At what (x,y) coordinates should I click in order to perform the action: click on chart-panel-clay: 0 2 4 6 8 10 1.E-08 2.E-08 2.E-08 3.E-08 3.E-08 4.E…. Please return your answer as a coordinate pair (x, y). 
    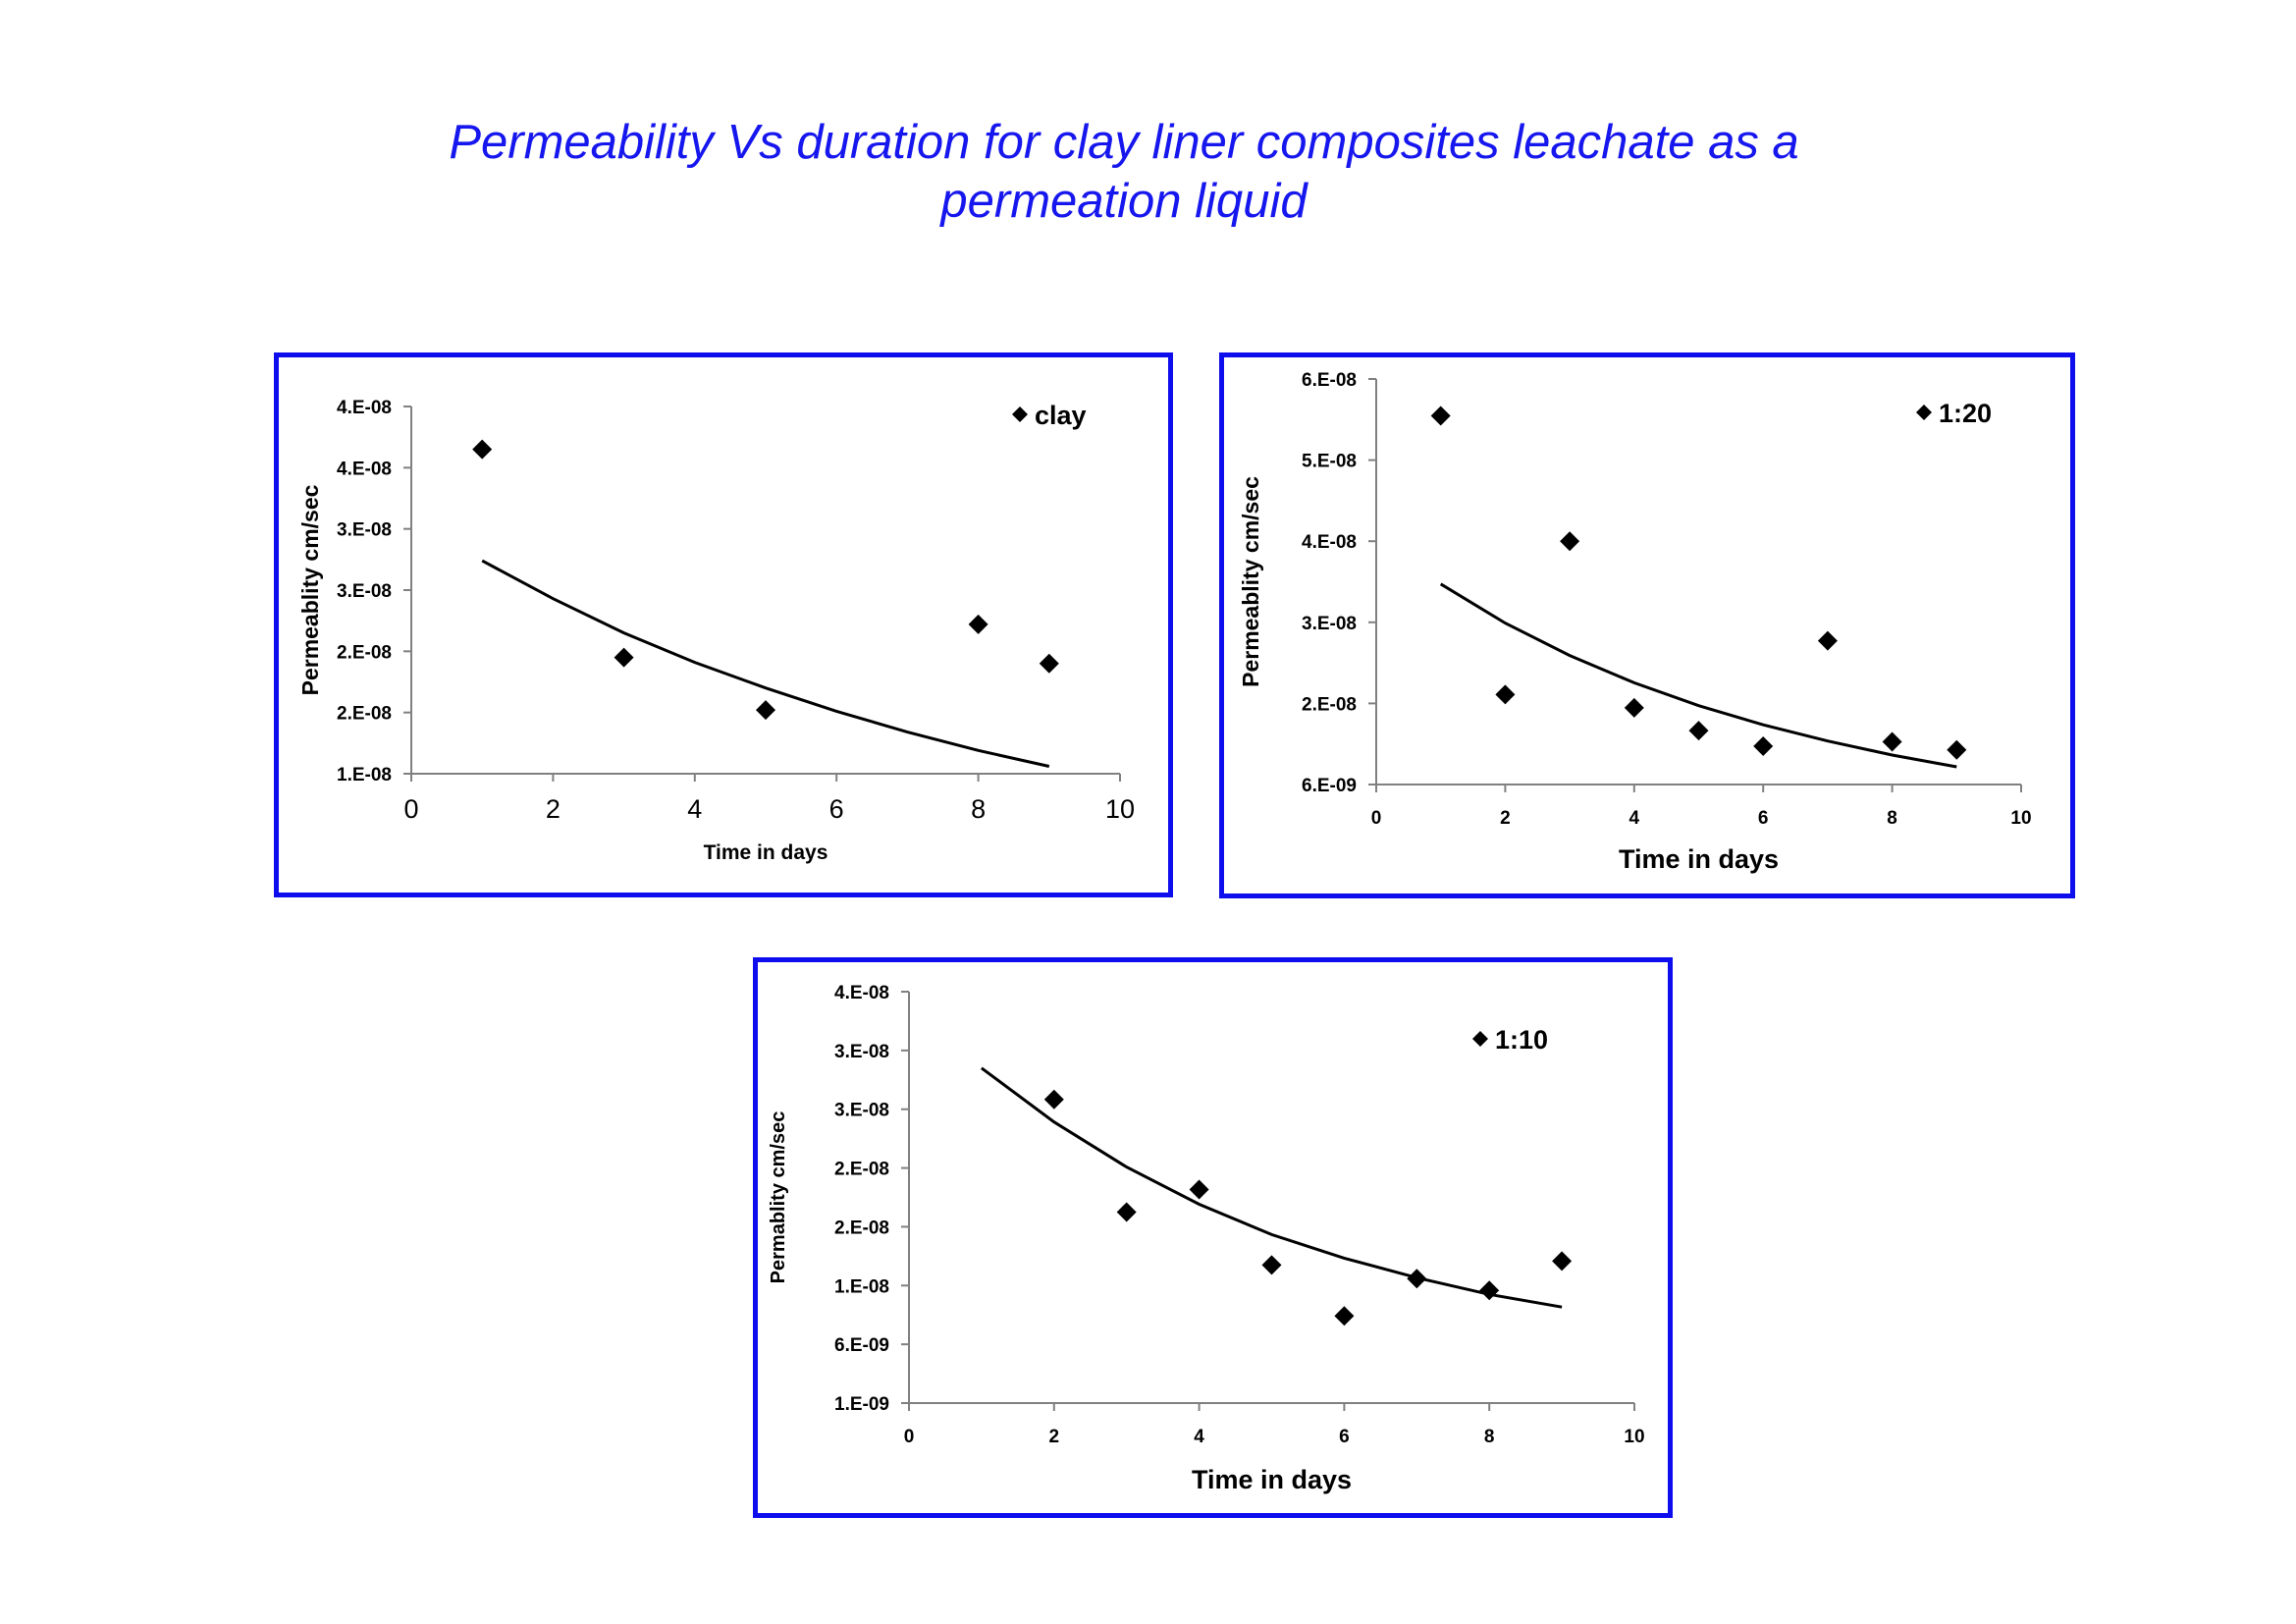
    Looking at the image, I should click on (724, 624).